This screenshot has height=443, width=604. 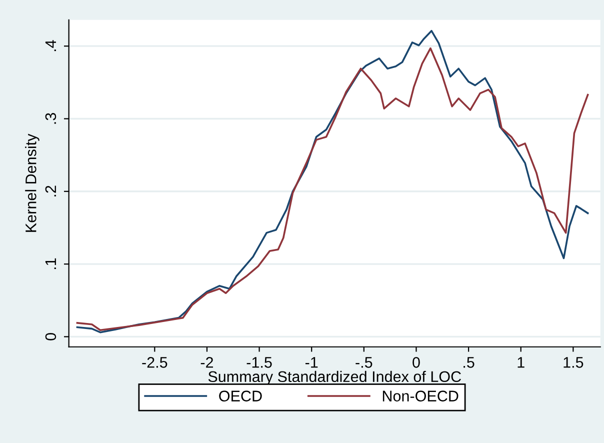 What do you see at coordinates (50, 336) in the screenshot?
I see `y-tick-label: 0` at bounding box center [50, 336].